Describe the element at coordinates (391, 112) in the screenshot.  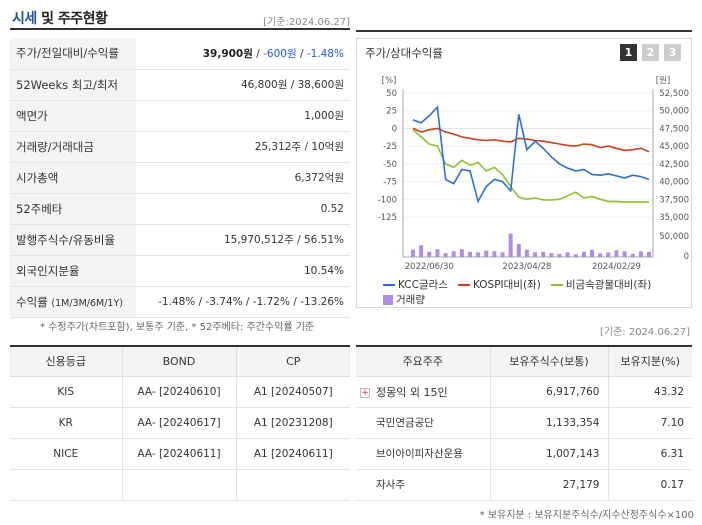
I see `left-tick-label: 25` at that location.